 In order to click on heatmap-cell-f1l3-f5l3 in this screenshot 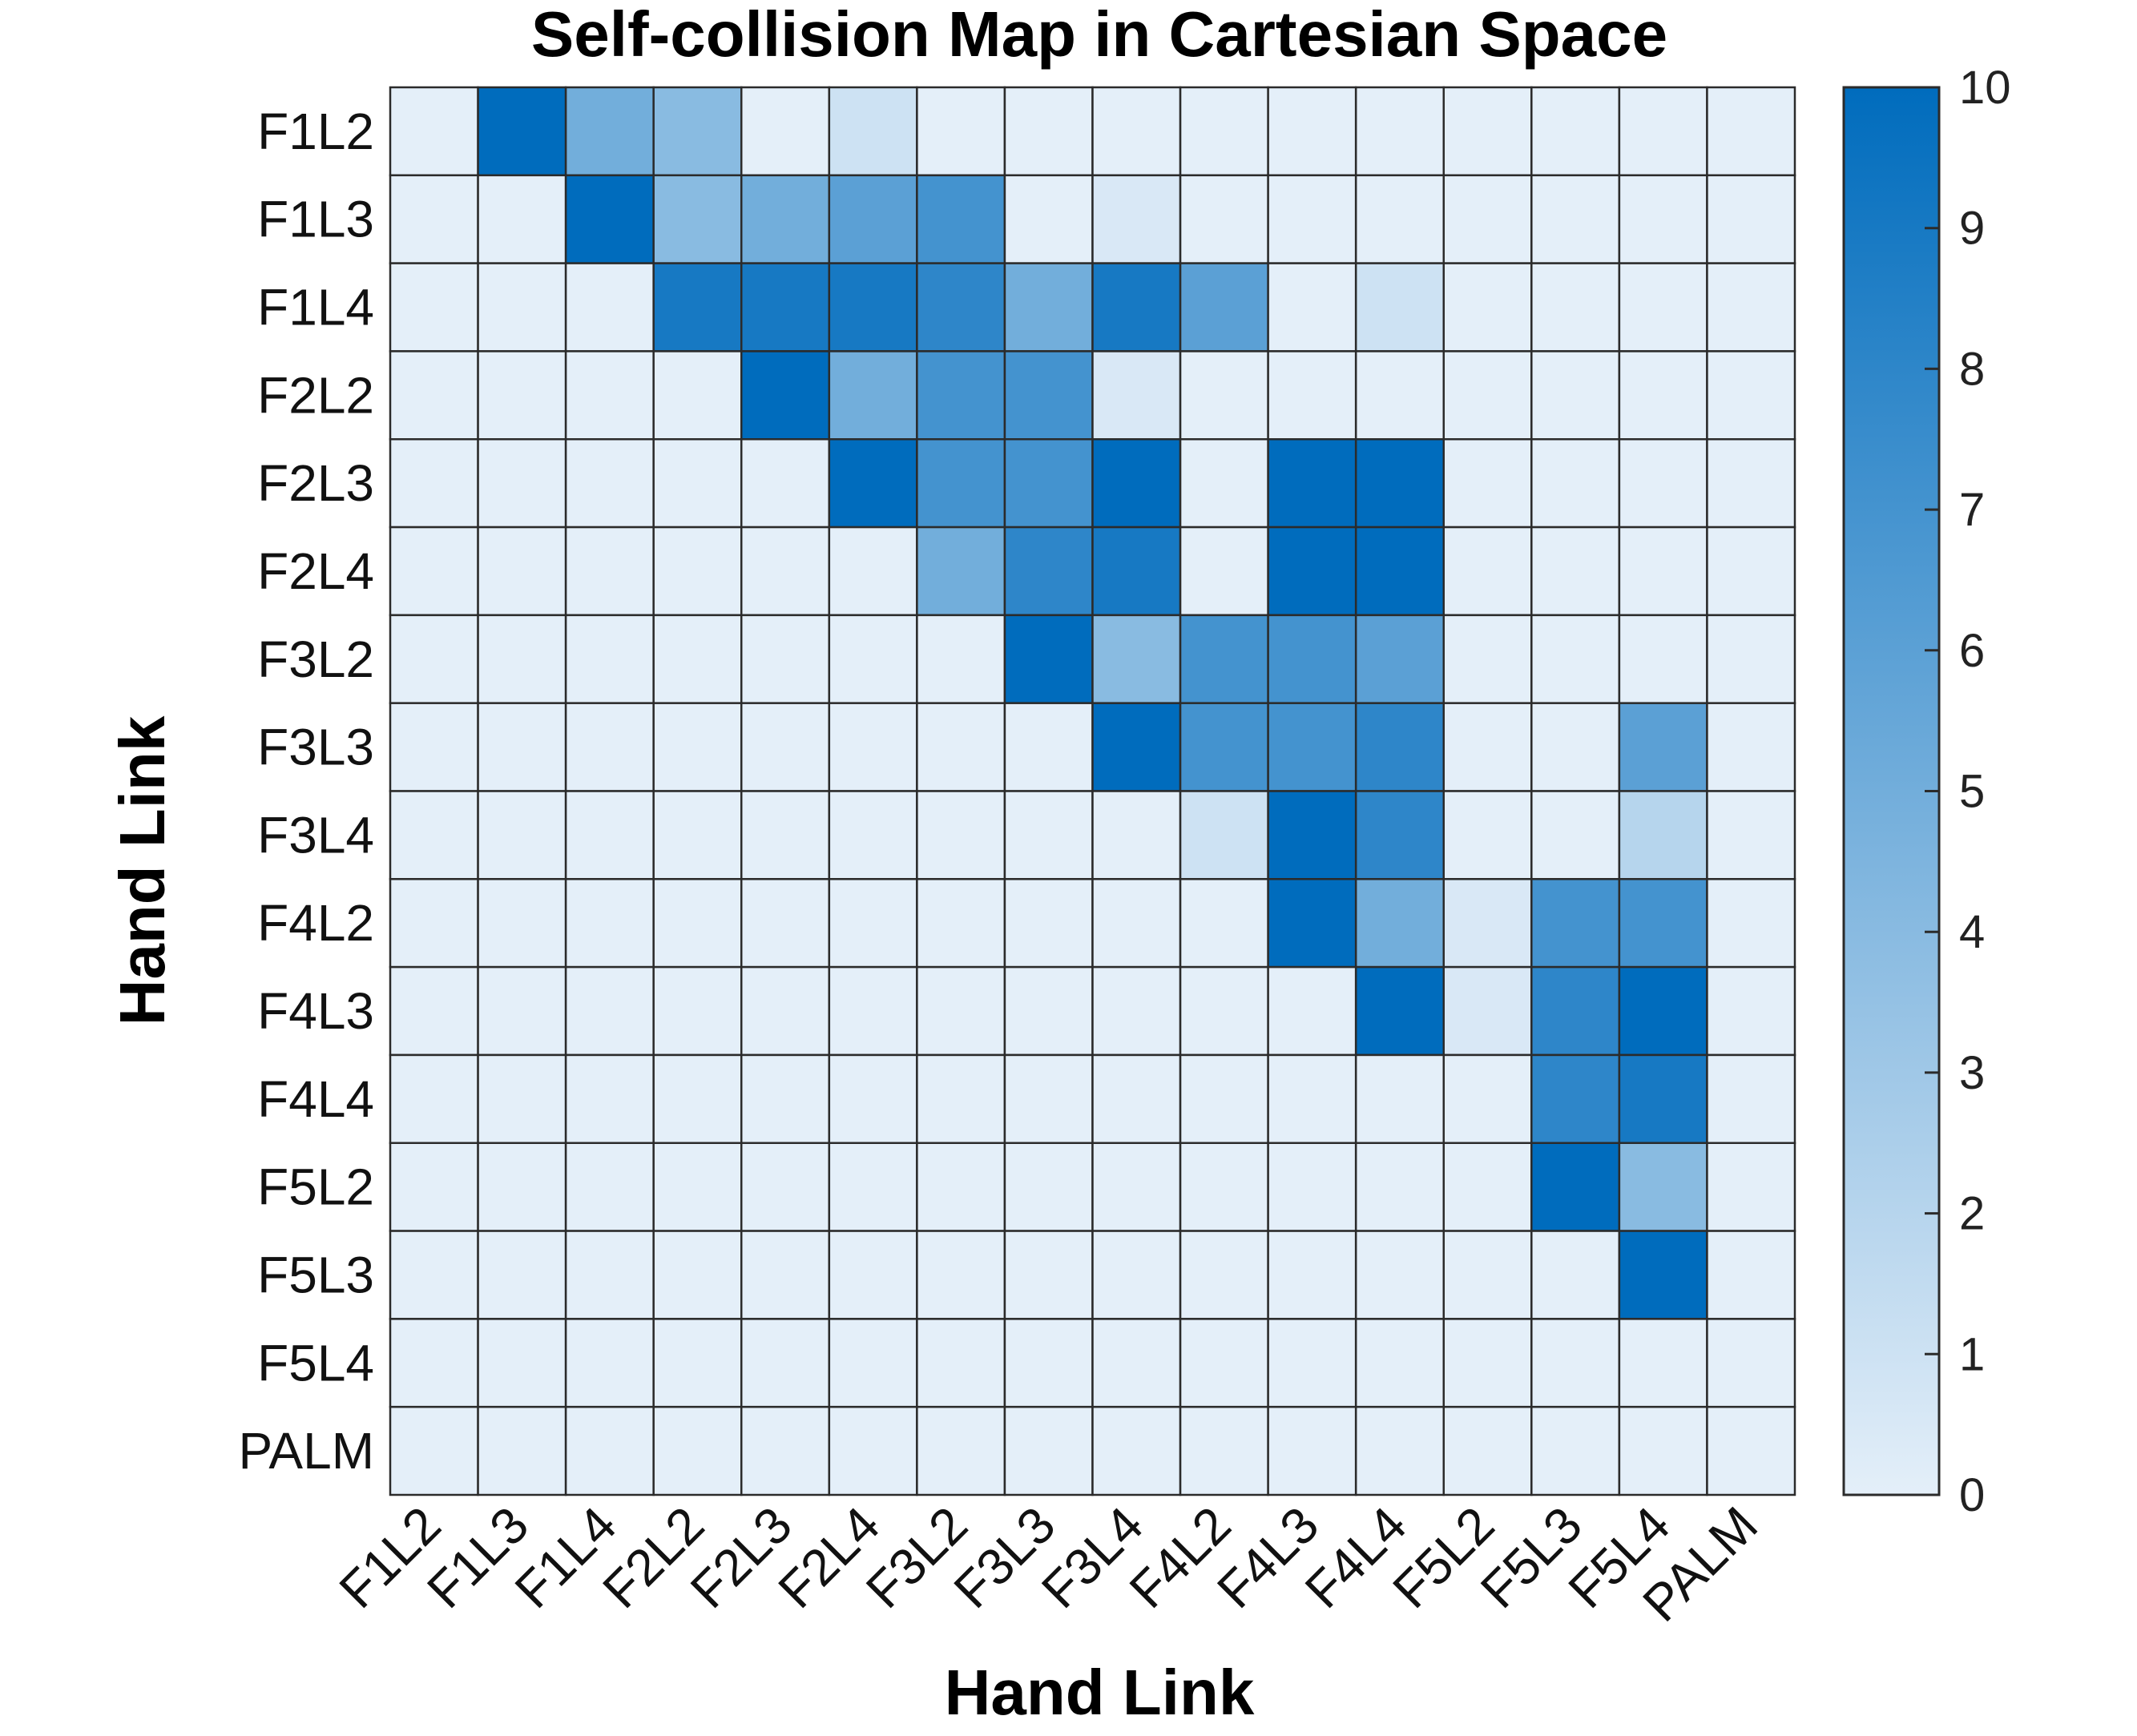, I will do `click(1575, 219)`.